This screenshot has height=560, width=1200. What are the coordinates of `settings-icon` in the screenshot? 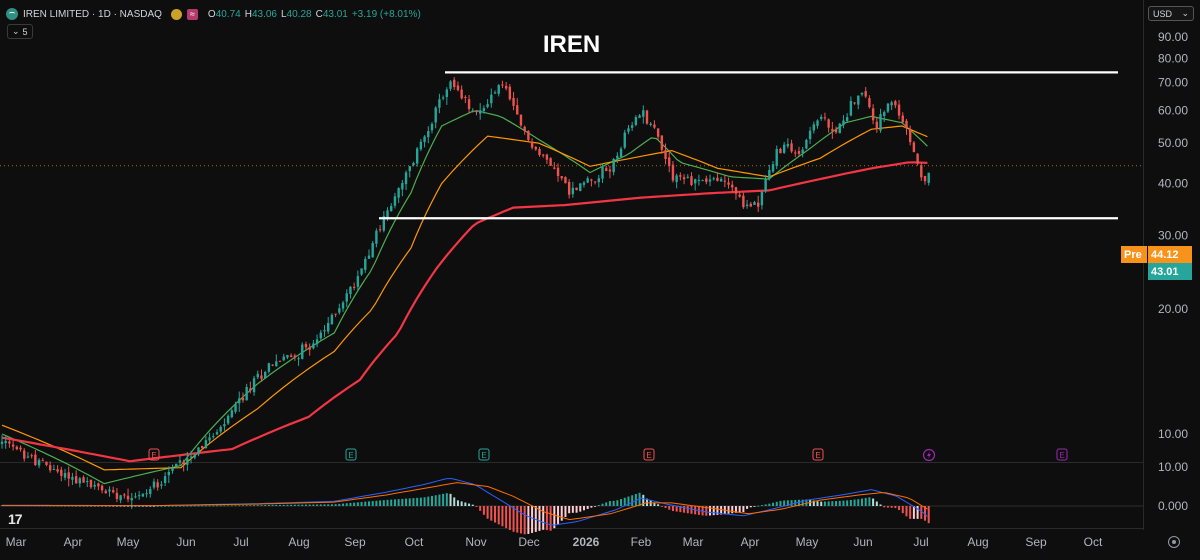 It's located at (1174, 542).